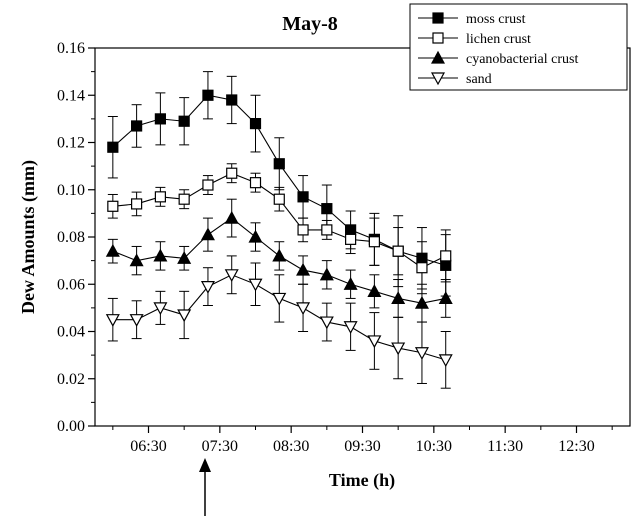 Image resolution: width=638 pixels, height=527 pixels. Describe the element at coordinates (148, 446) in the screenshot. I see `x-tick-label: 06:30` at that location.